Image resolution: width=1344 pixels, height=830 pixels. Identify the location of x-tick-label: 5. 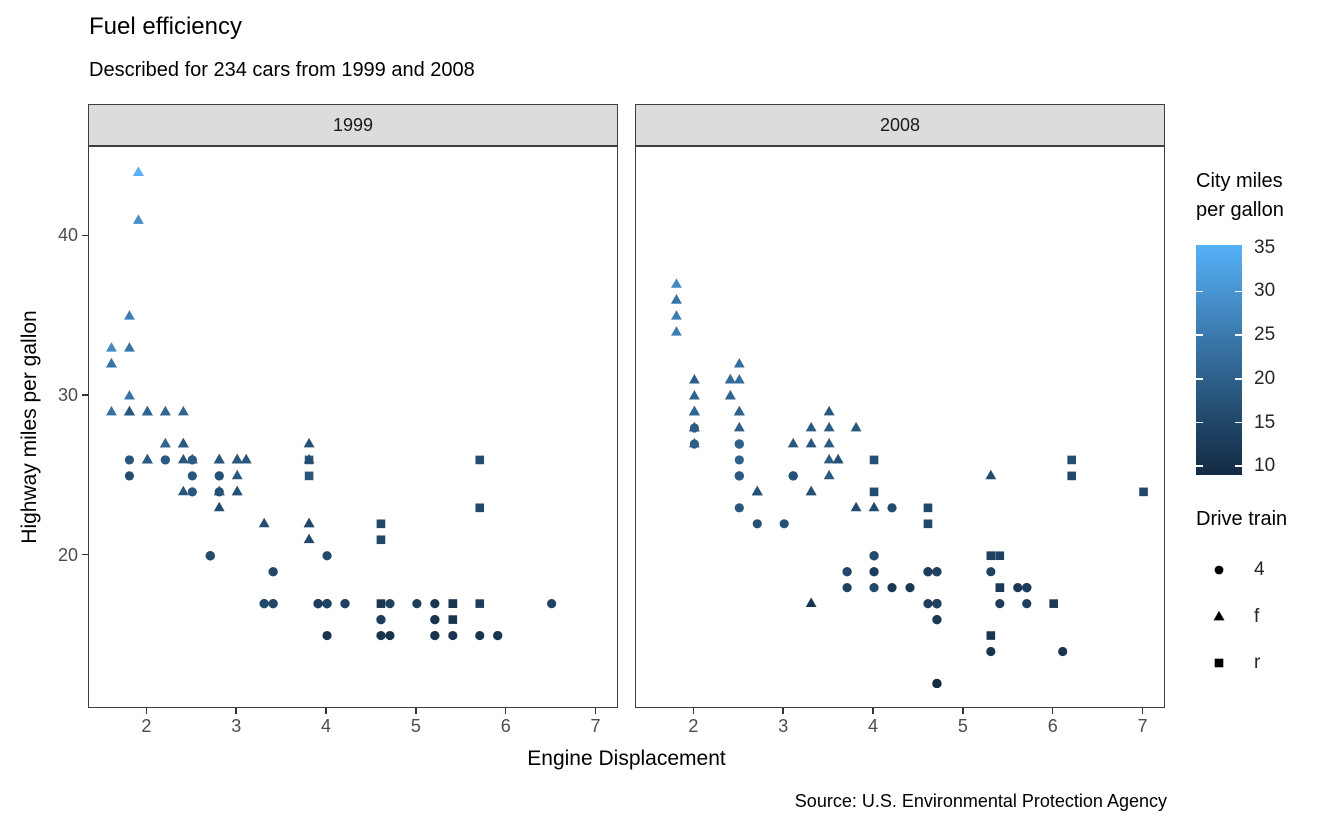
(962, 726).